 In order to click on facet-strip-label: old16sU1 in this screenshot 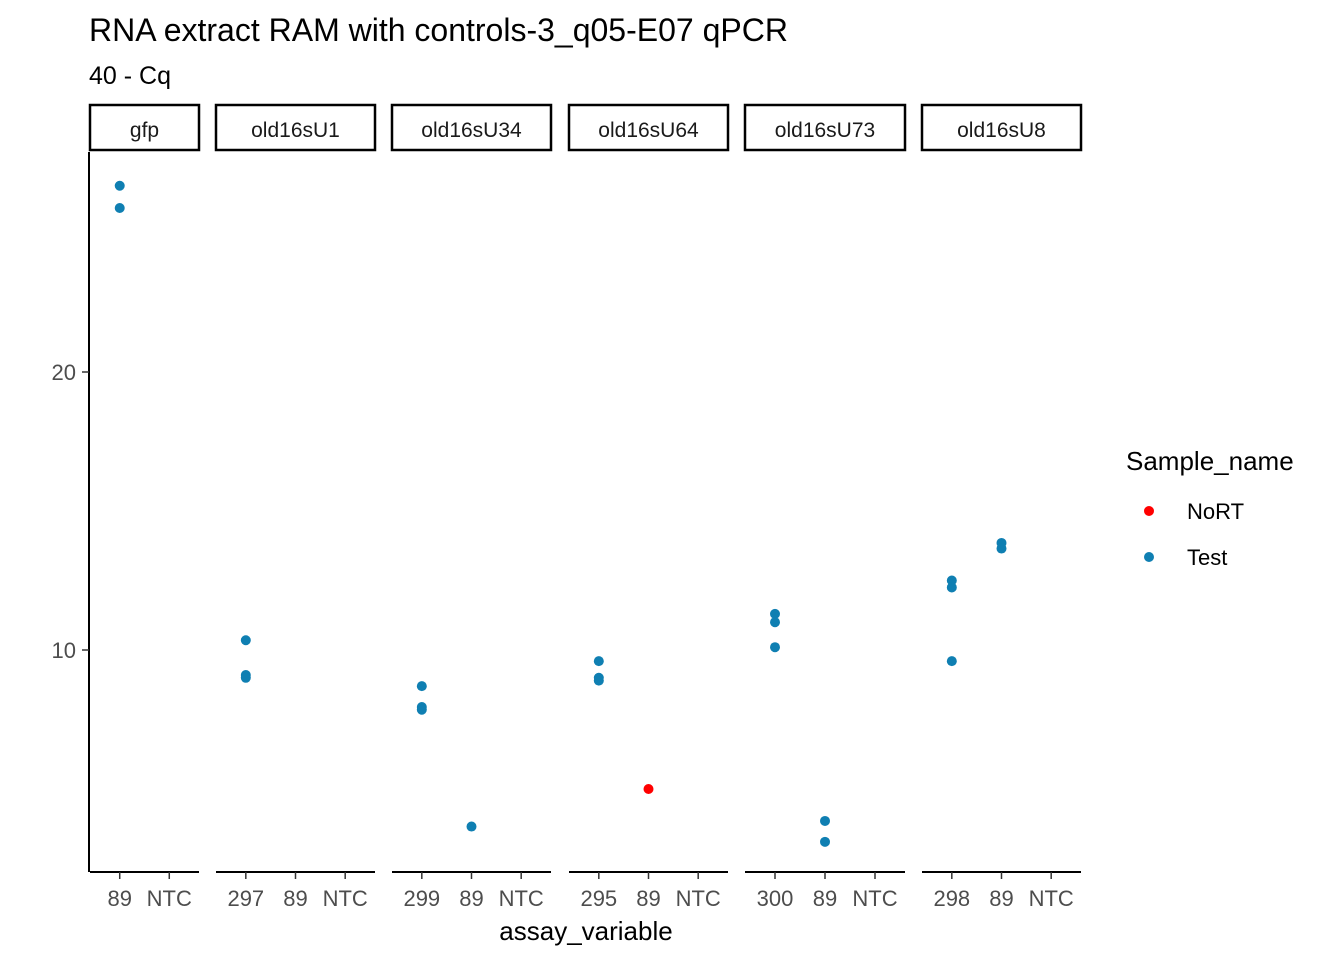, I will do `click(295, 130)`.